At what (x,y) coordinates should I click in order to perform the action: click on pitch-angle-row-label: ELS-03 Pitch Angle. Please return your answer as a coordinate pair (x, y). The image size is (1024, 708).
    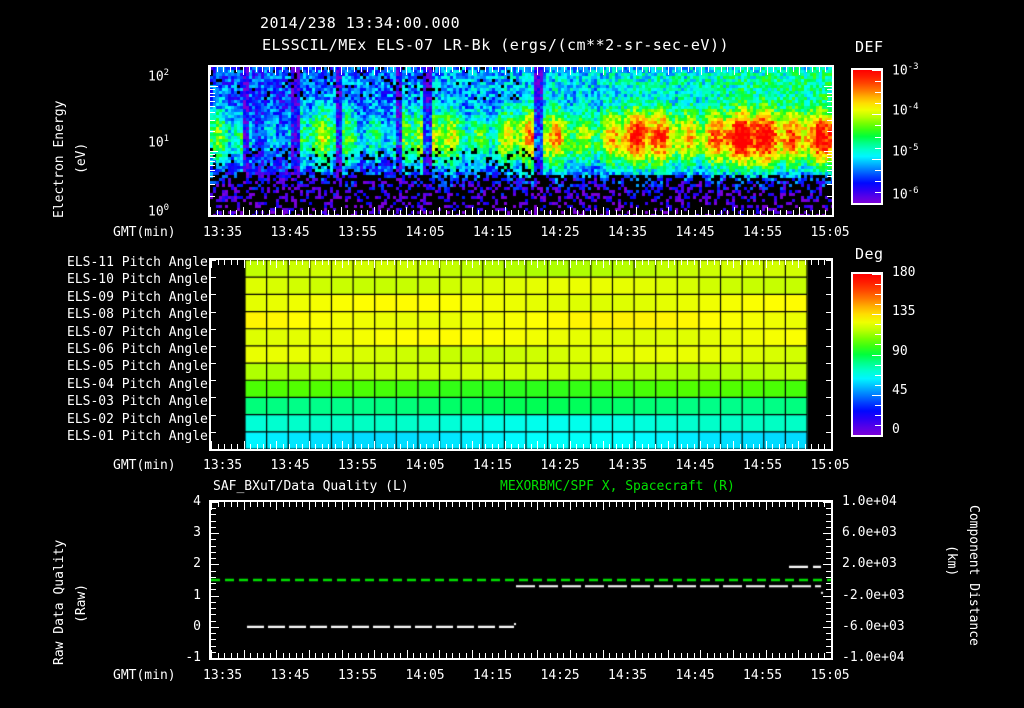
    Looking at the image, I should click on (137, 402).